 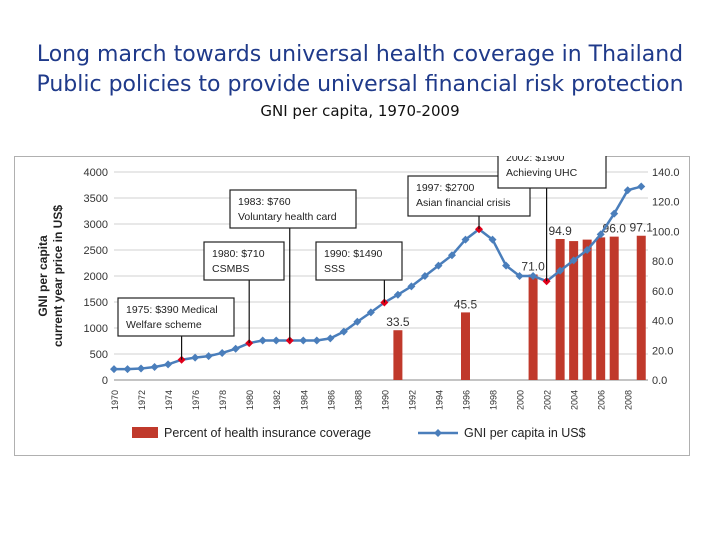 I want to click on legend-line-label: GNI per capita in US$, so click(x=525, y=433).